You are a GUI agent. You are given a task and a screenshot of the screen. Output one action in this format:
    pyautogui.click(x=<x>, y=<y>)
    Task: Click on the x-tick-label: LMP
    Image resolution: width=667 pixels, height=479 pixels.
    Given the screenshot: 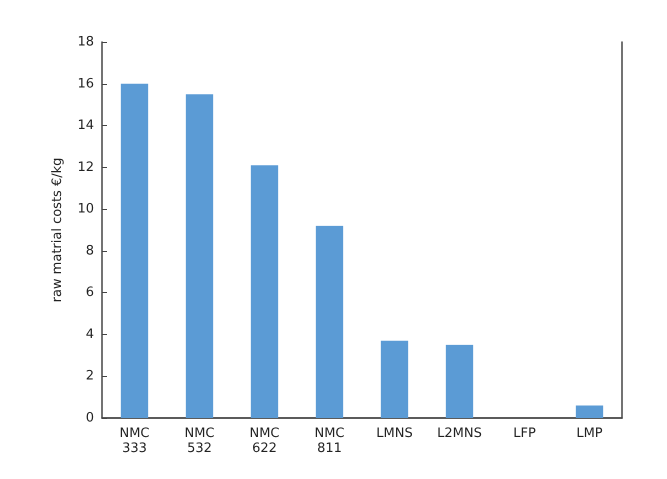 What is the action you would take?
    pyautogui.click(x=589, y=433)
    